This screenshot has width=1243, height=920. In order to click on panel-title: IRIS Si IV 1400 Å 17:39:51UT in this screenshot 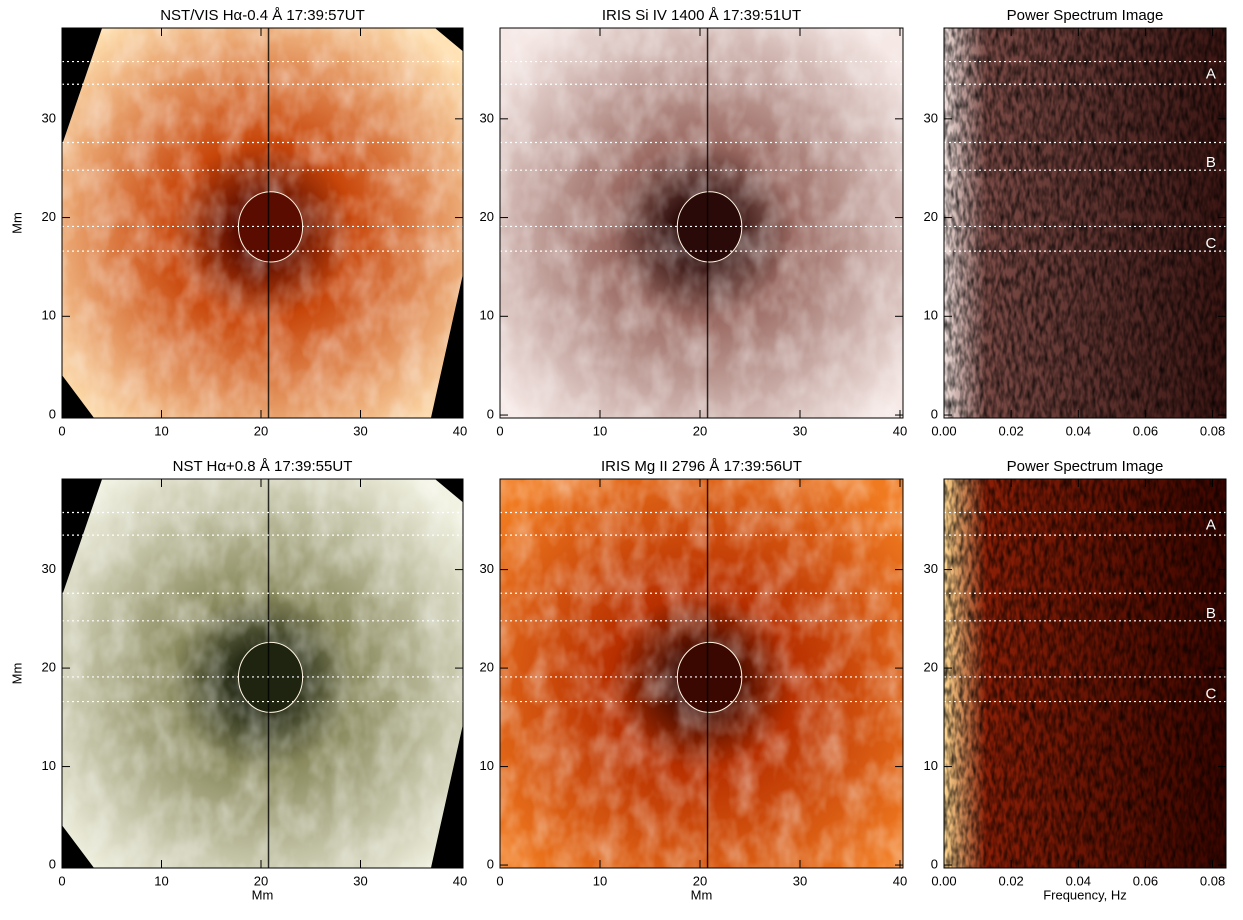, I will do `click(701, 15)`.